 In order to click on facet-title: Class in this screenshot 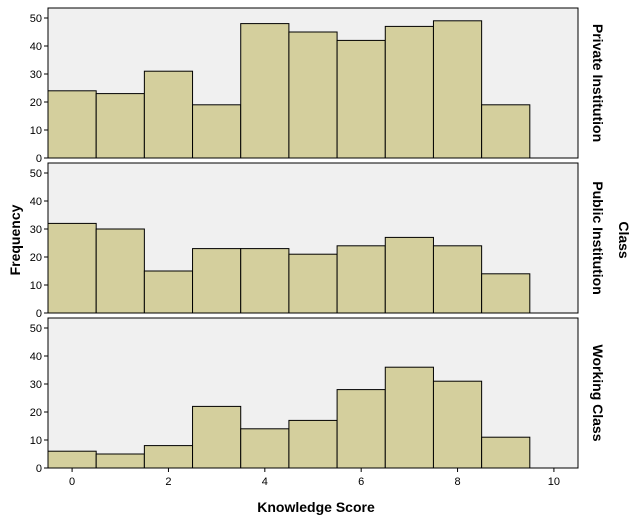, I will do `click(624, 240)`.